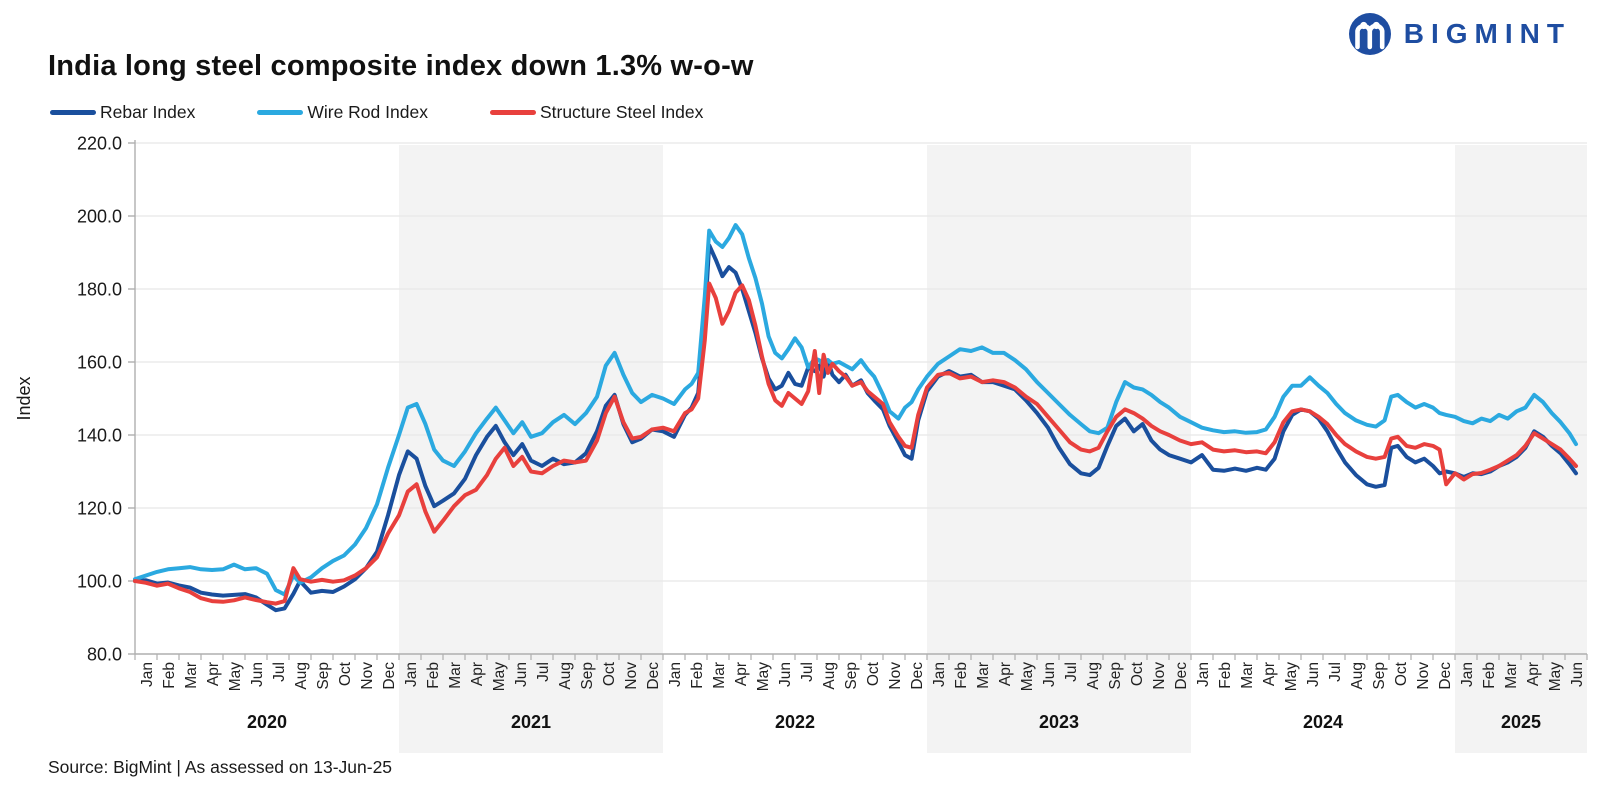 Image resolution: width=1599 pixels, height=798 pixels. Describe the element at coordinates (73, 112) in the screenshot. I see `rebar-line-swatch` at that location.